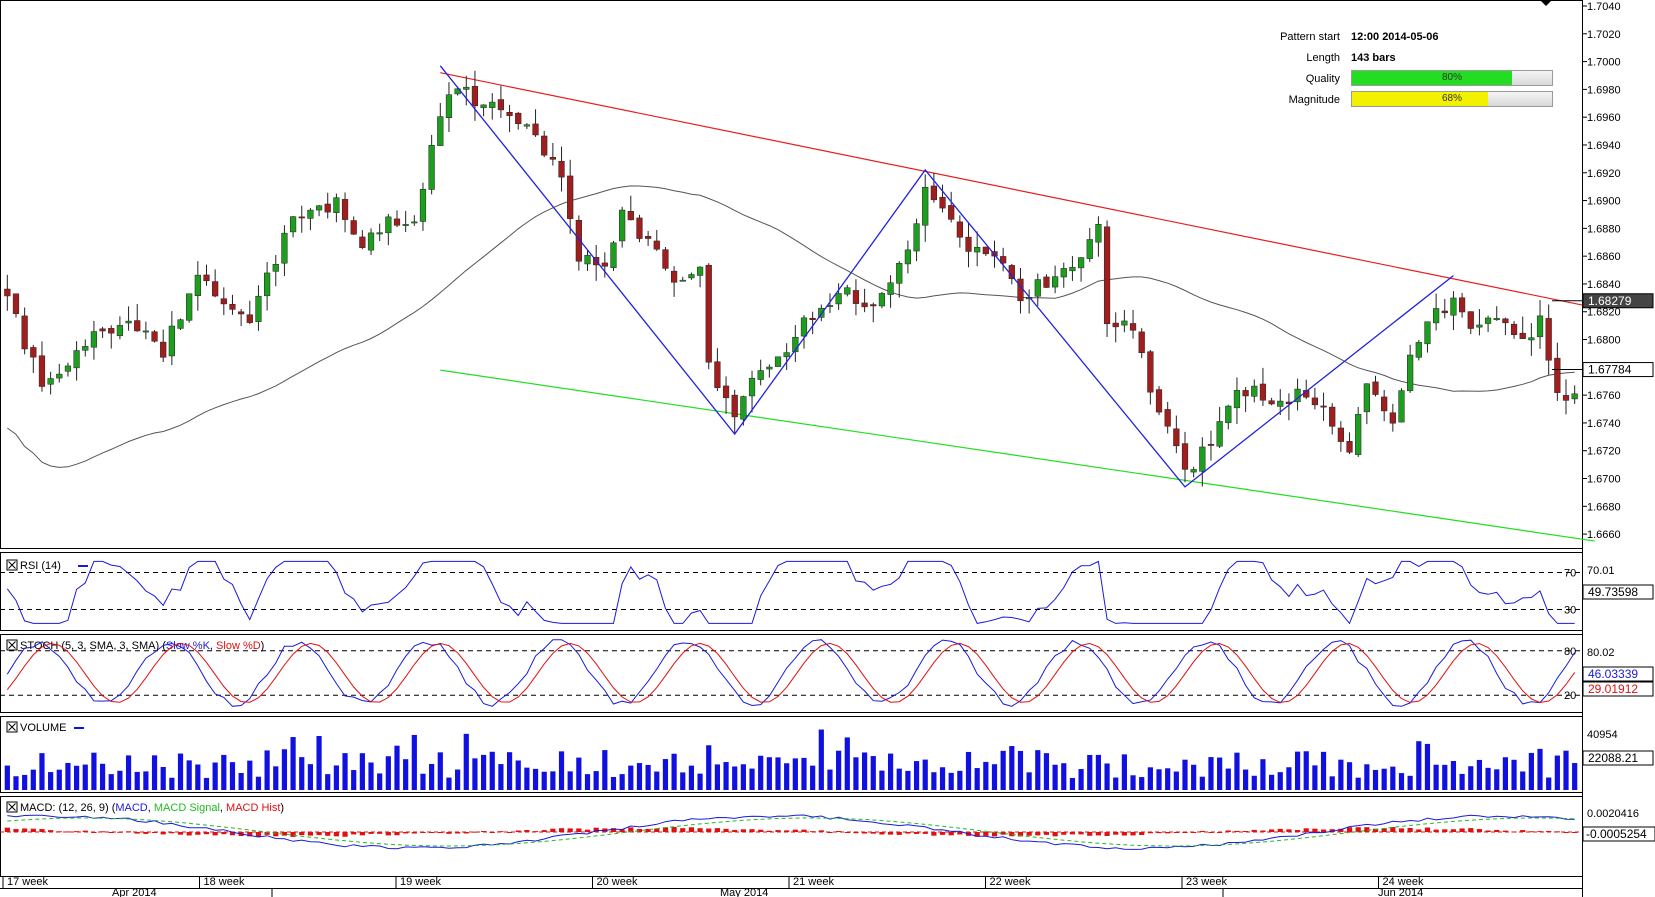  I want to click on pattern-start-label: Pattern start, so click(1310, 37).